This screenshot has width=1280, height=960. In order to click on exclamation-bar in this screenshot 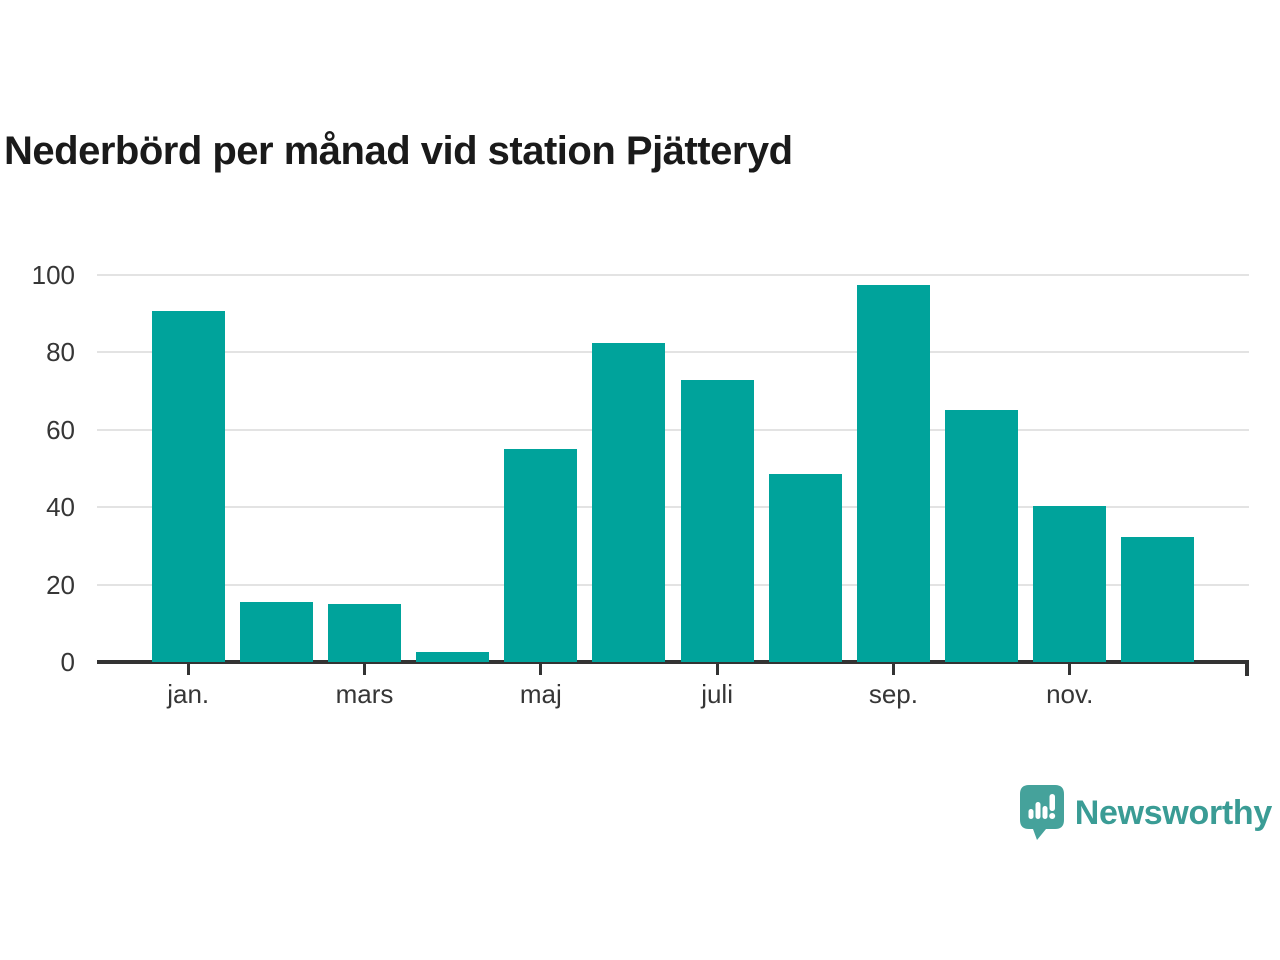, I will do `click(1052, 802)`.